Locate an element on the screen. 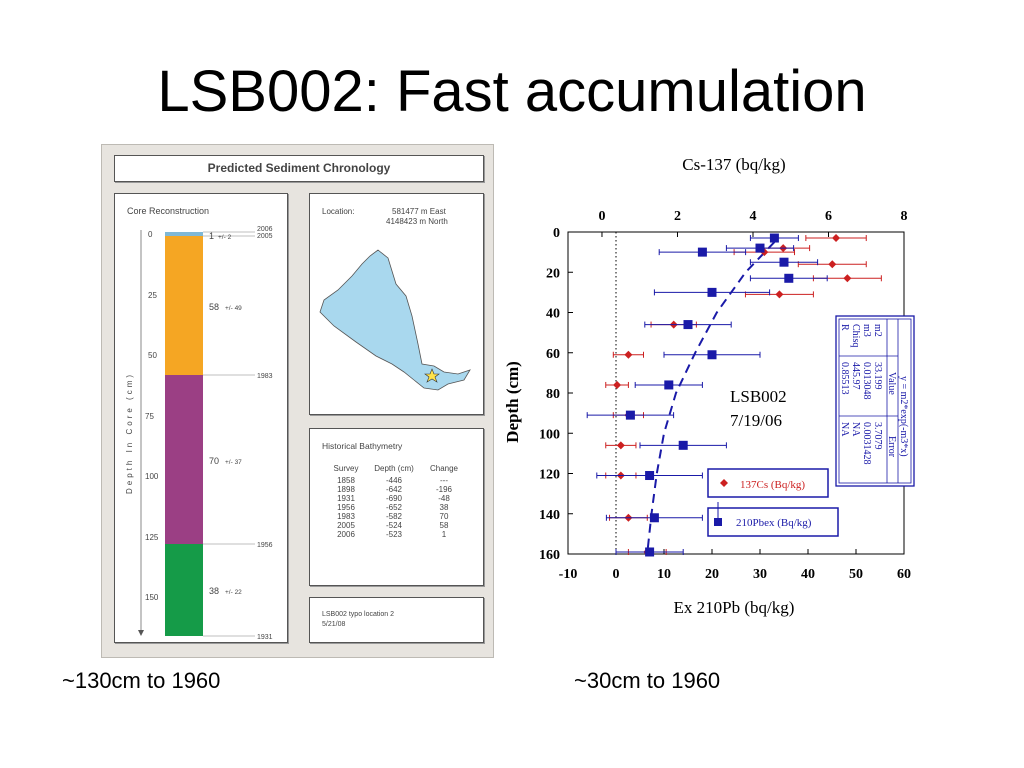 The height and width of the screenshot is (768, 1024). fit-table-cell: 33.199 is located at coordinates (877, 376).